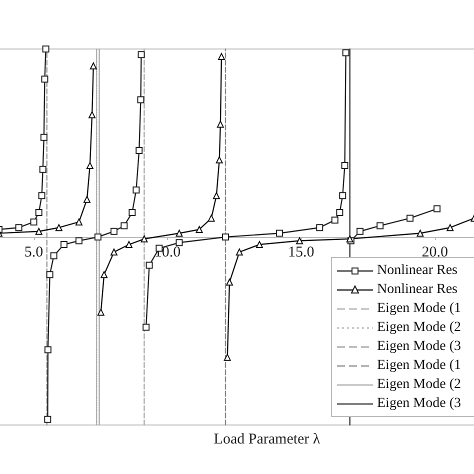 Image resolution: width=474 pixels, height=474 pixels. I want to click on x-tick-label: 15.0, so click(301, 252).